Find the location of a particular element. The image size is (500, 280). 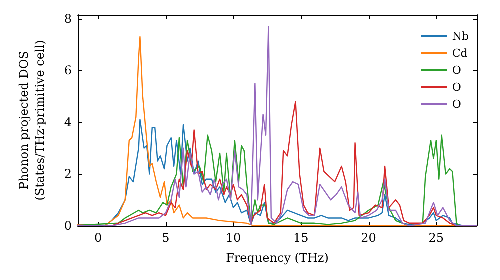

x-tick-label: 20 is located at coordinates (368, 238).